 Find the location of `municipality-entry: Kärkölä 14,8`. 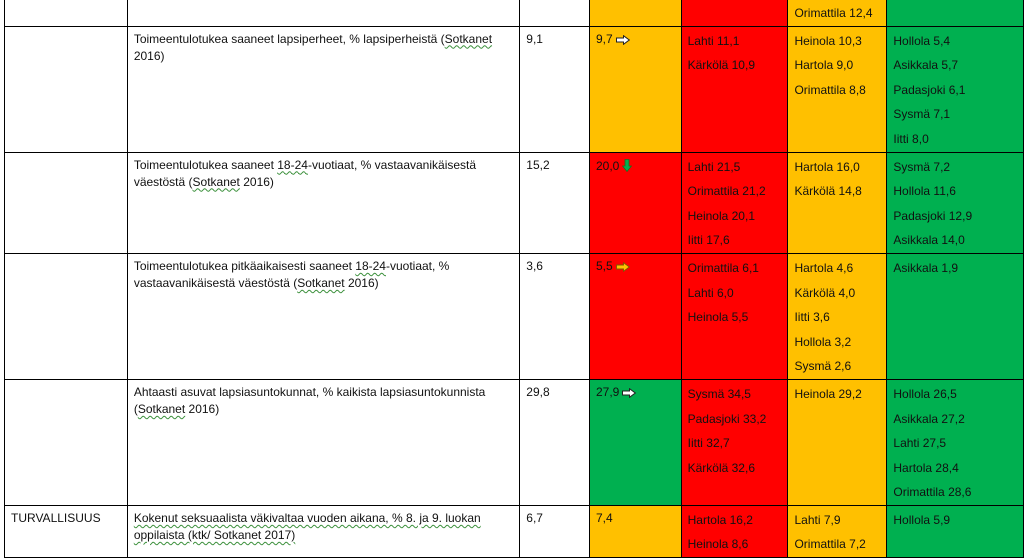

municipality-entry: Kärkölä 14,8 is located at coordinates (828, 191).